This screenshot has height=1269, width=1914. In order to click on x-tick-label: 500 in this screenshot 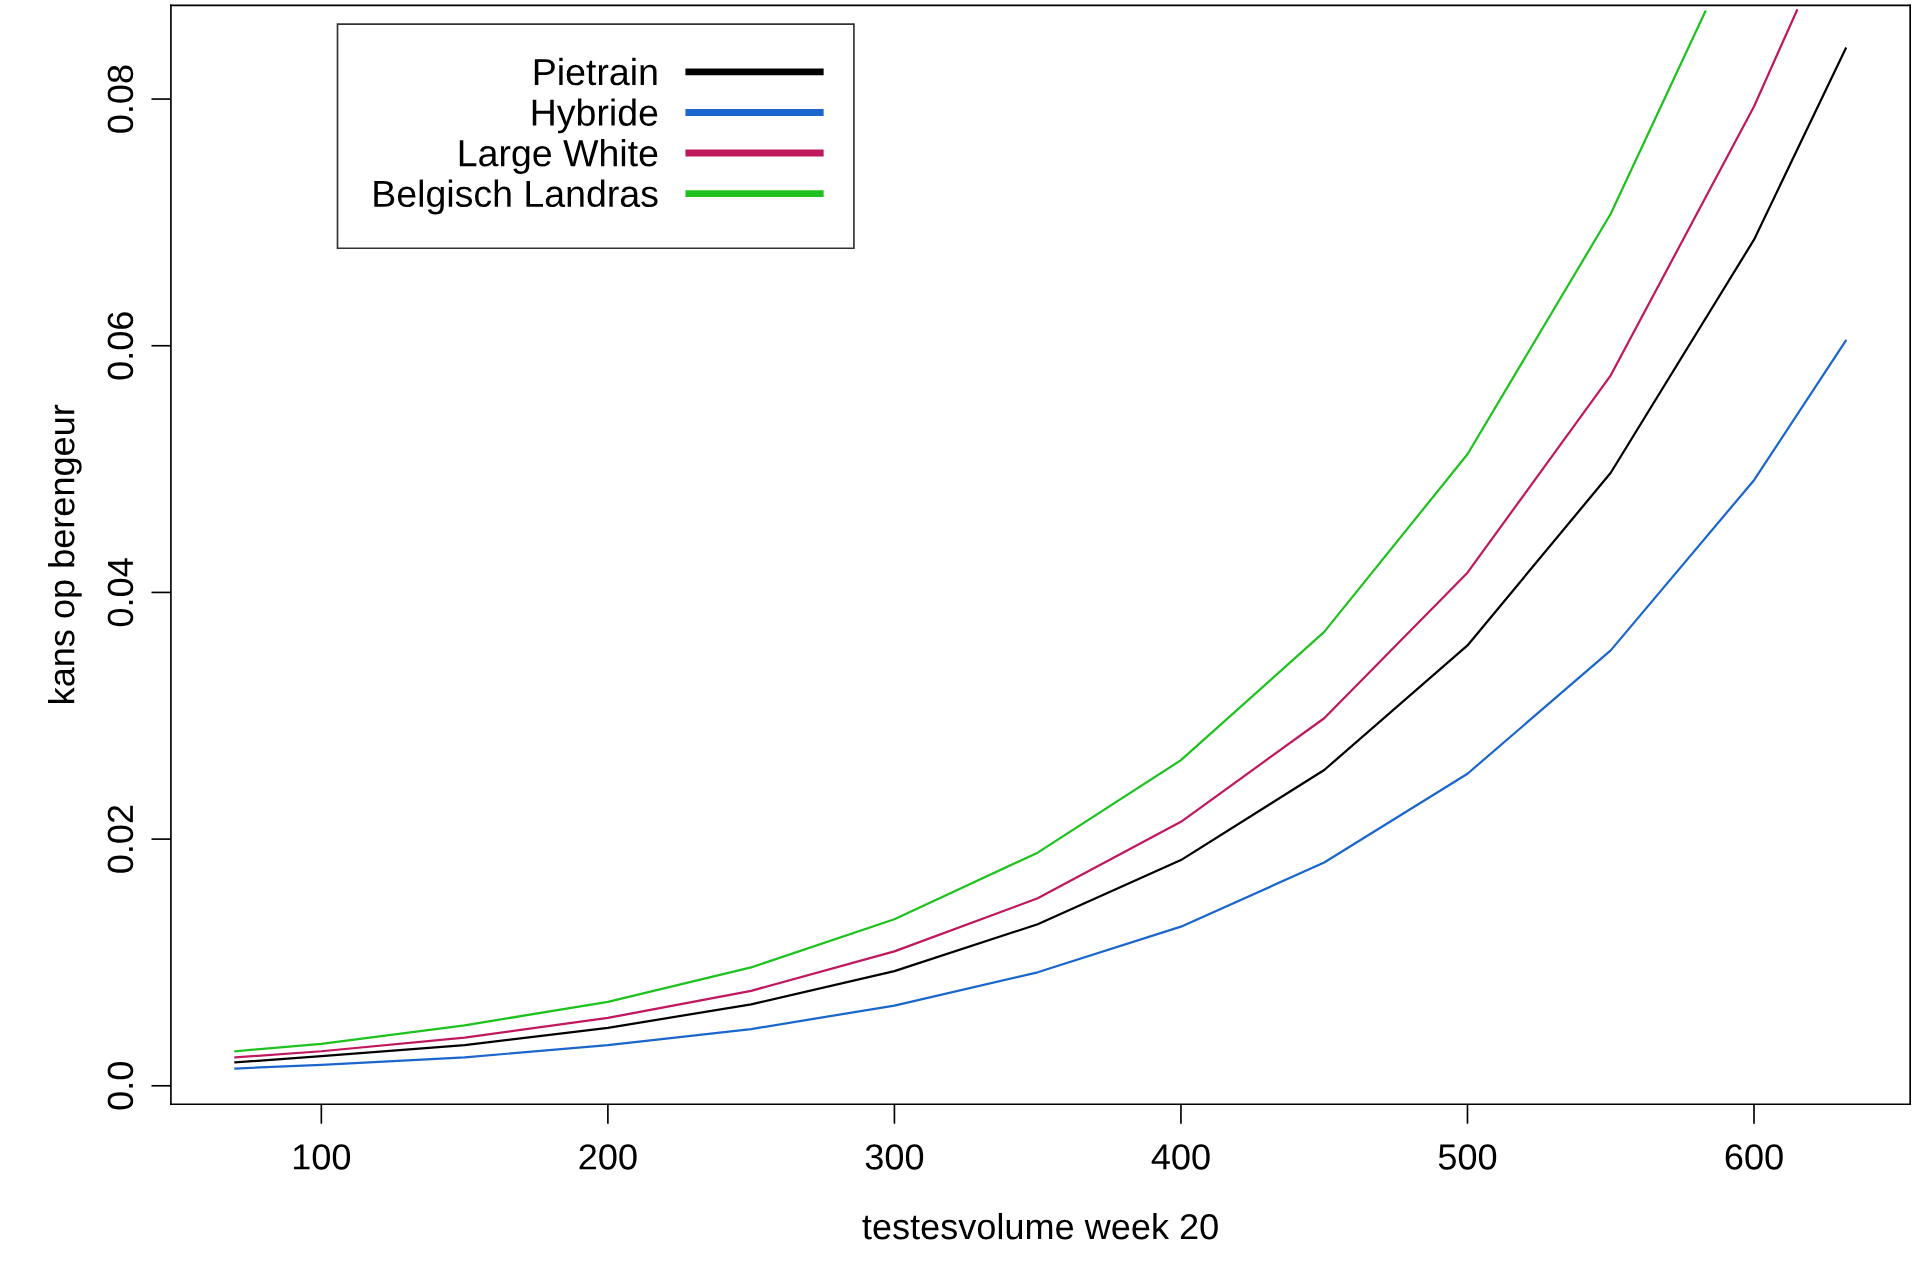, I will do `click(1467, 1157)`.